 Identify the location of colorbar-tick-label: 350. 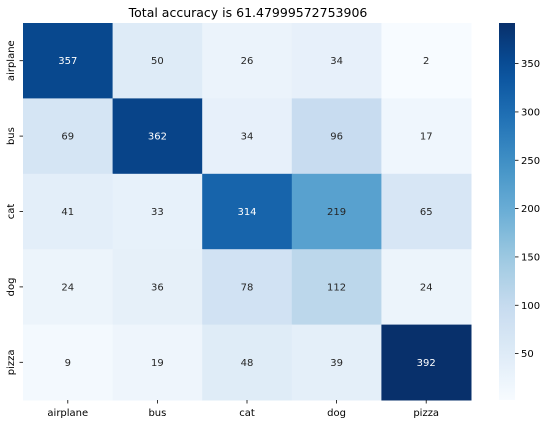
(530, 64).